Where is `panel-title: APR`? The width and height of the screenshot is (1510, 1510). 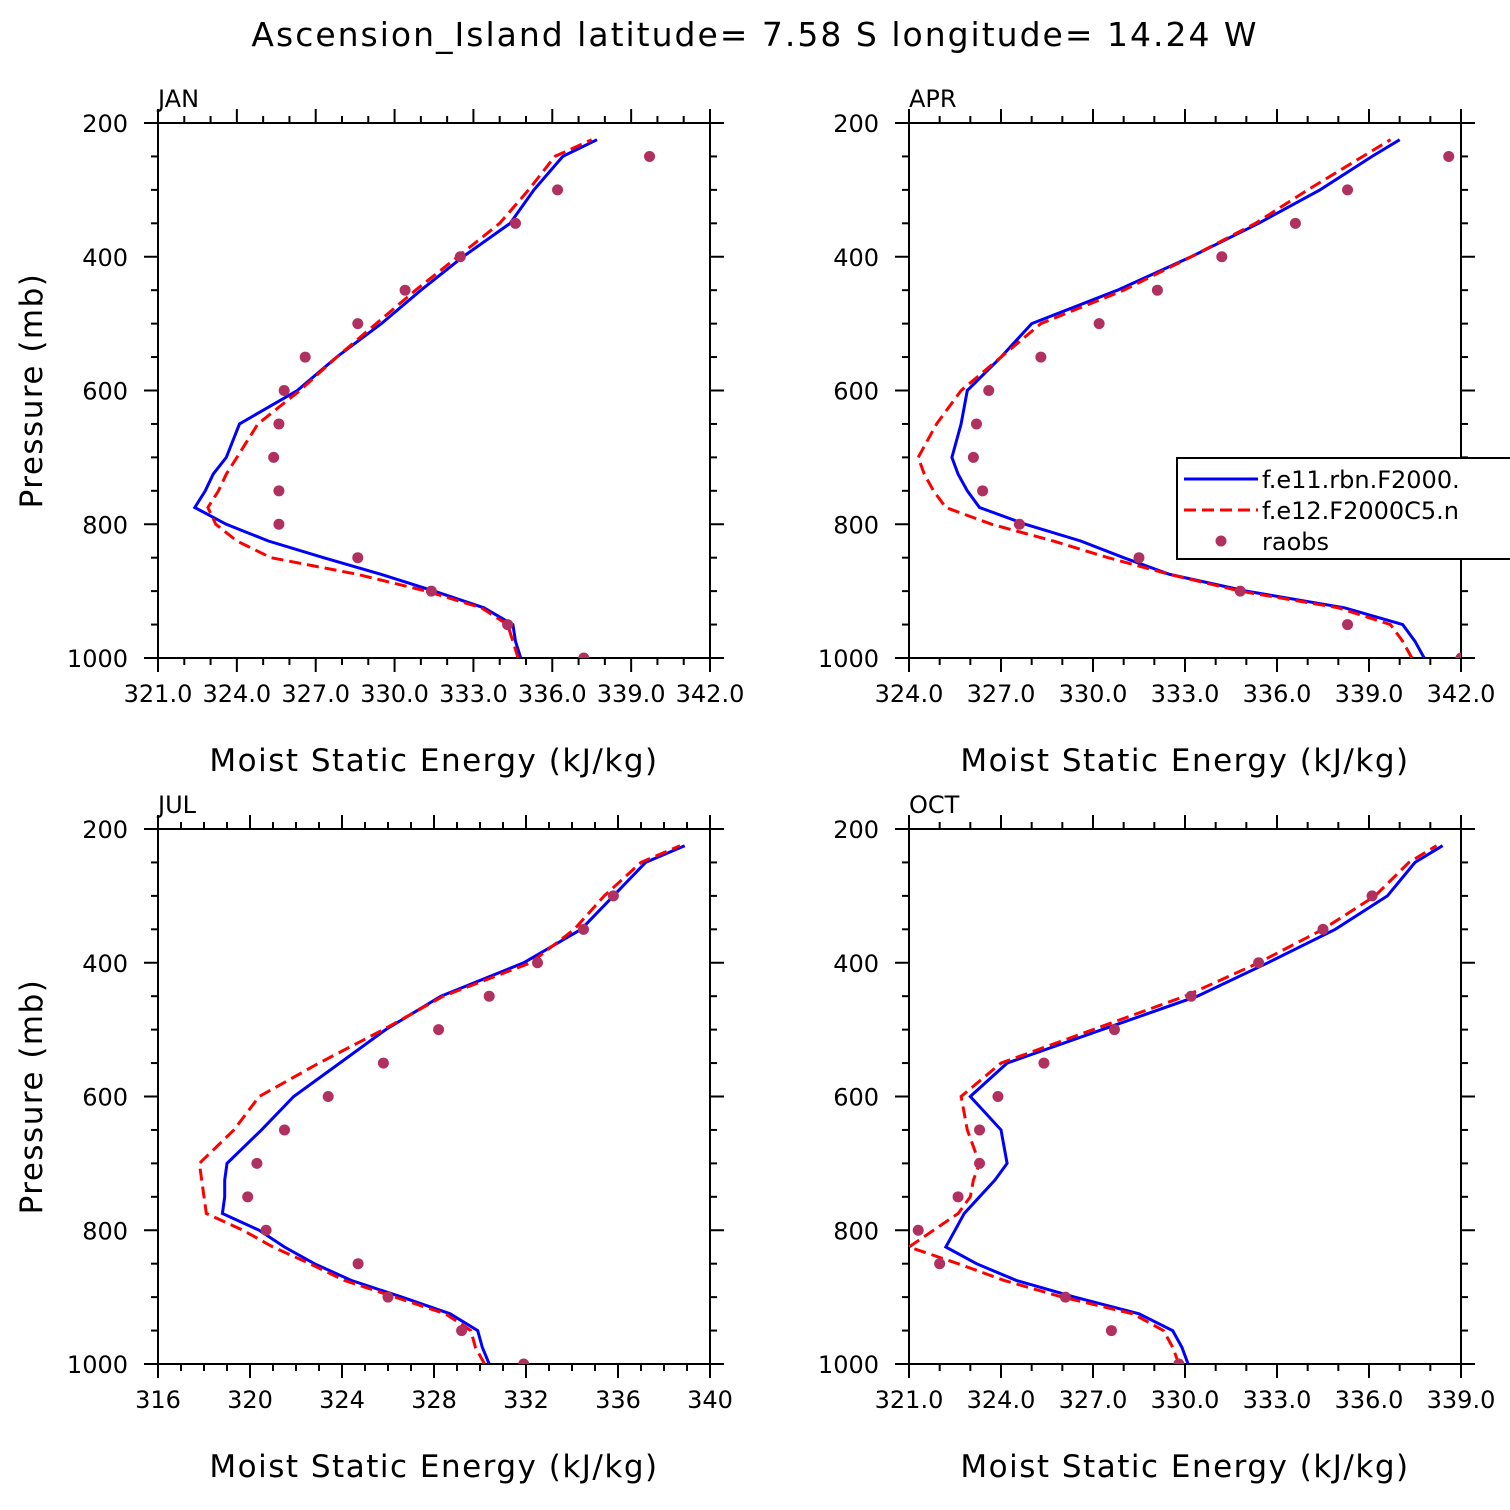
panel-title: APR is located at coordinates (933, 99).